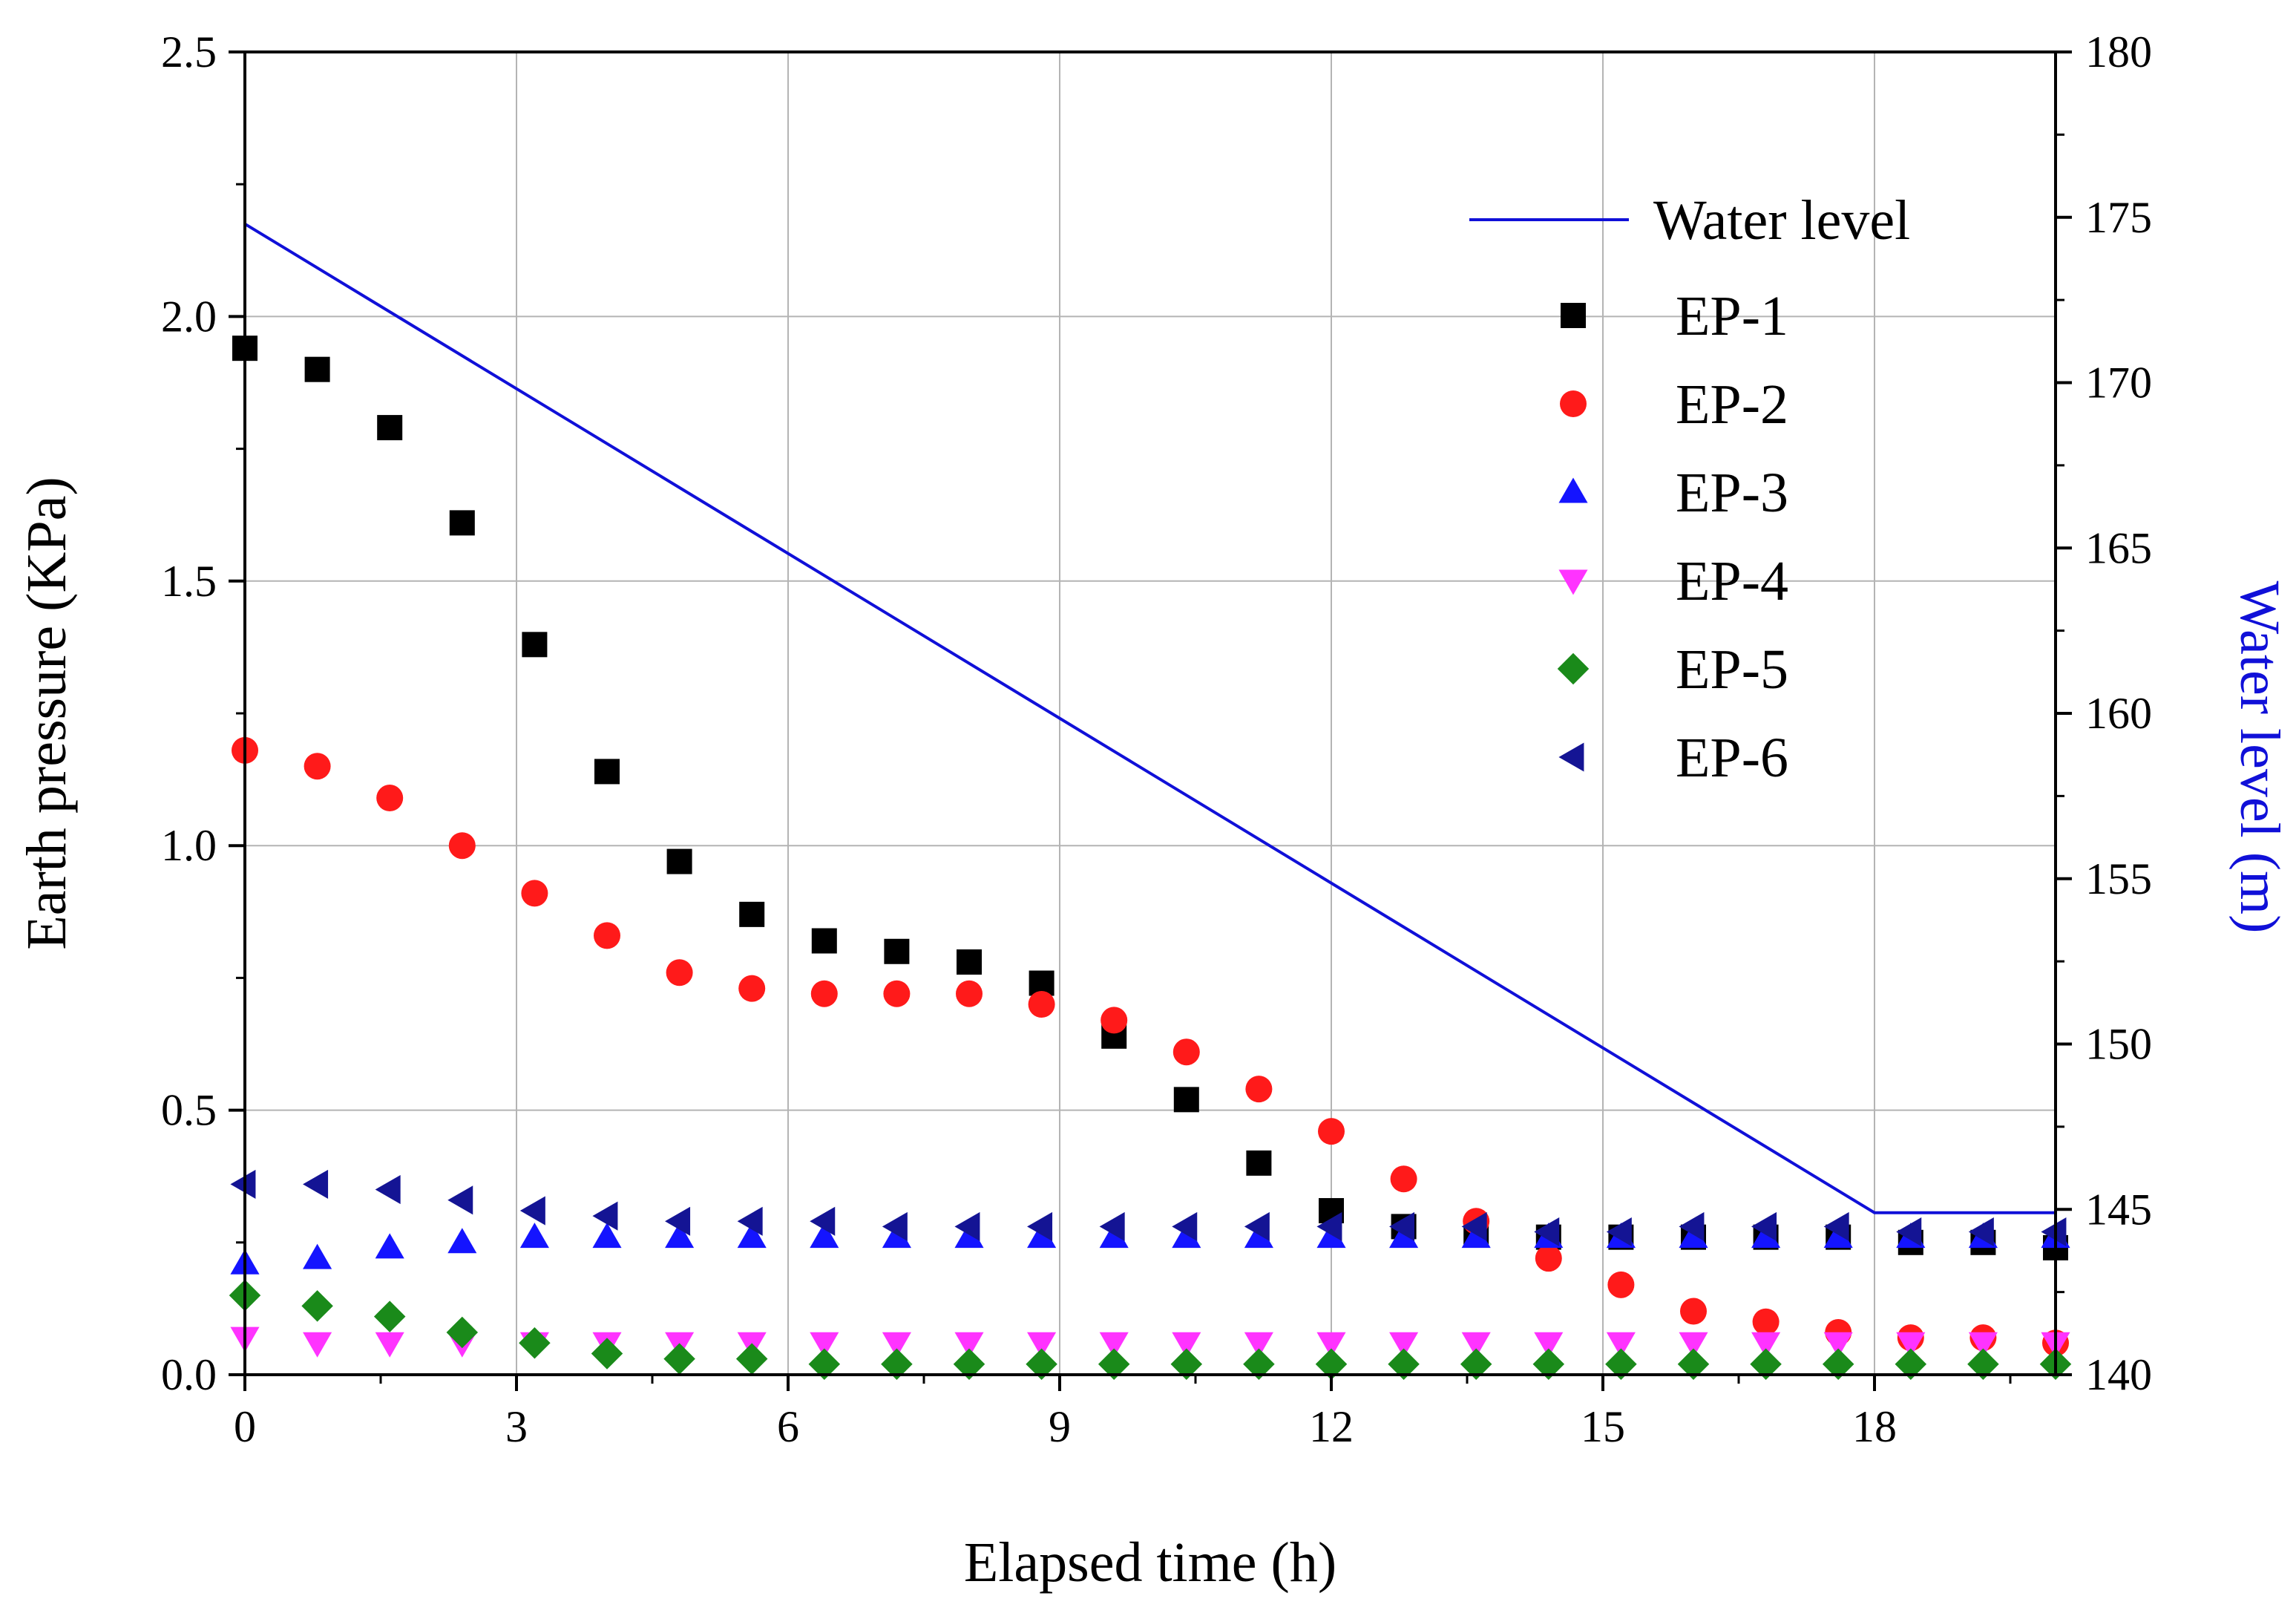  I want to click on legend: Water level EP-1 EP-2 EP-3 EP-4 EP-5 EP-6, so click(1690, 489).